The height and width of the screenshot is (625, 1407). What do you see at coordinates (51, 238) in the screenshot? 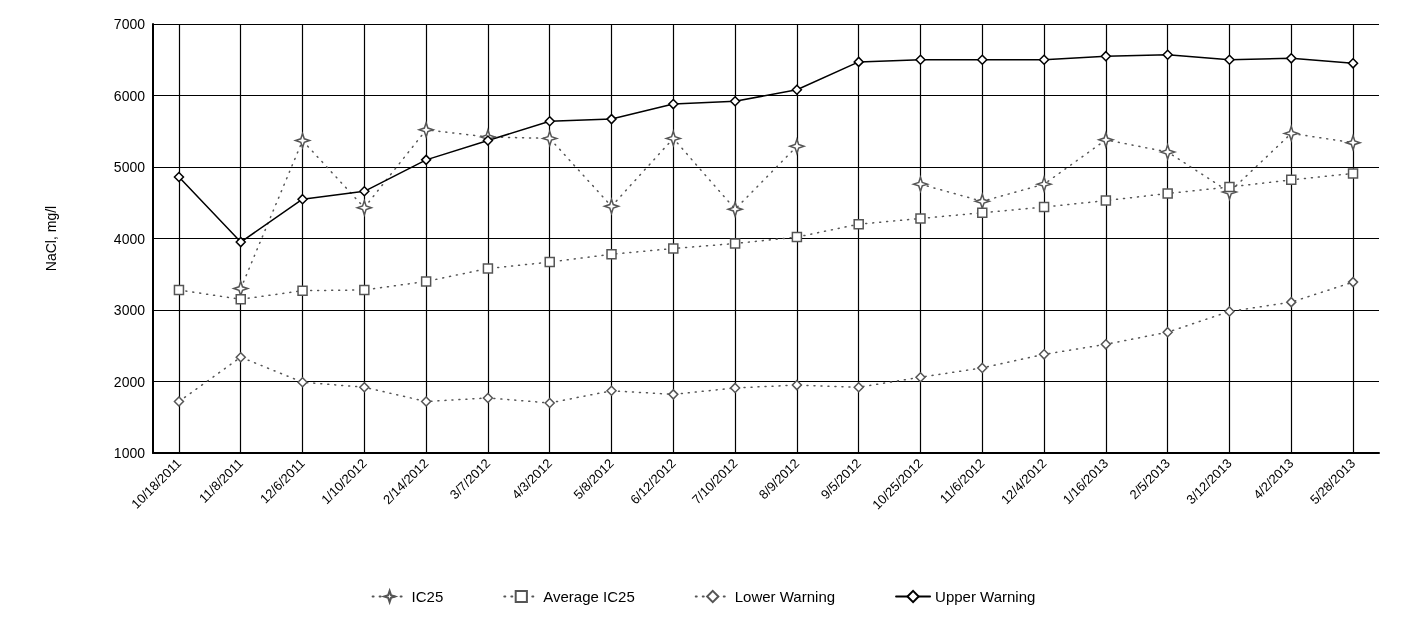
I see `y-axis-title: NaCl, mg/l` at bounding box center [51, 238].